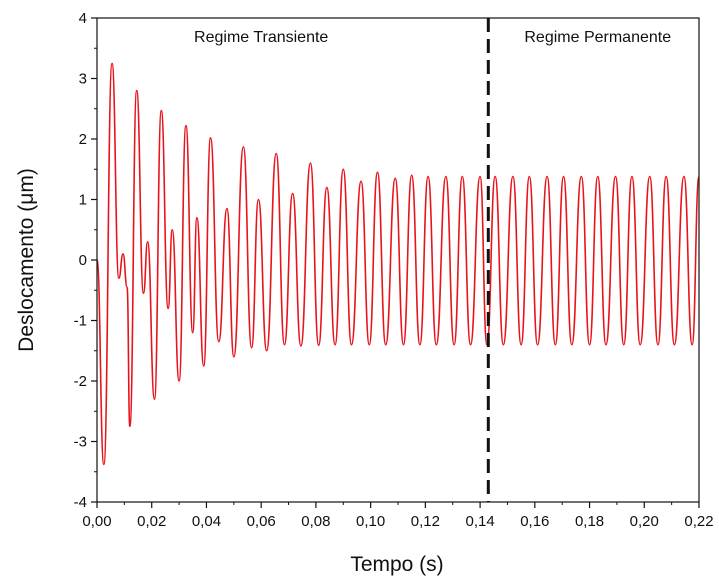  Describe the element at coordinates (80, 442) in the screenshot. I see `y-tick-label: -3` at that location.